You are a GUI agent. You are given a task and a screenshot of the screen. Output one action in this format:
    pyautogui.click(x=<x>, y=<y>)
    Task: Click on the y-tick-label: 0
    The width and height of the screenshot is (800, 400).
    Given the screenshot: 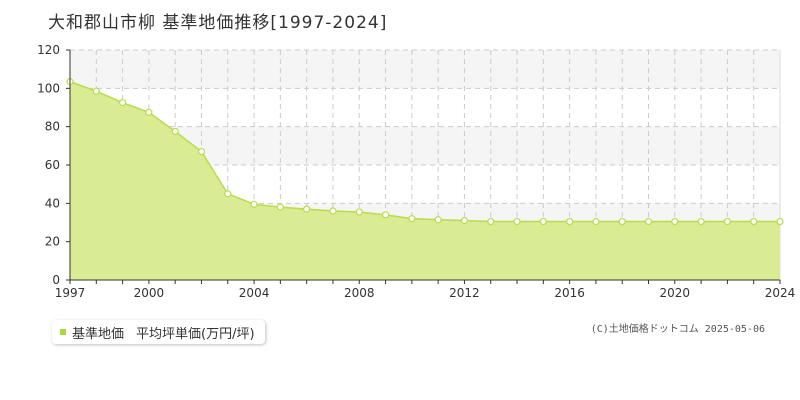 What is the action you would take?
    pyautogui.click(x=56, y=280)
    